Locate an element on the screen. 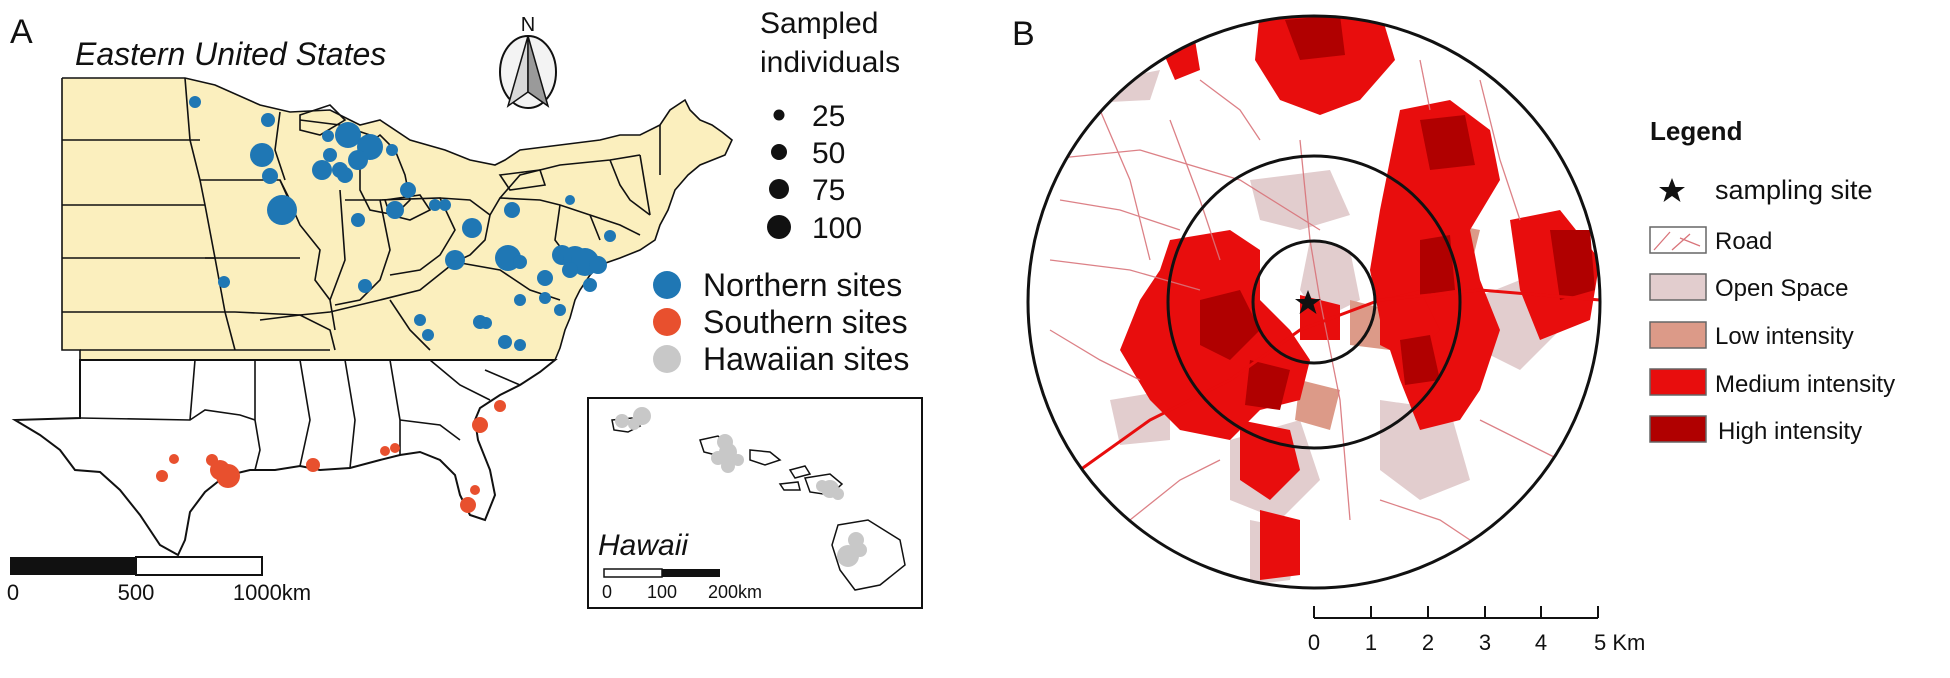  scale-bar-a: 0 500 1000km is located at coordinates (159, 580).